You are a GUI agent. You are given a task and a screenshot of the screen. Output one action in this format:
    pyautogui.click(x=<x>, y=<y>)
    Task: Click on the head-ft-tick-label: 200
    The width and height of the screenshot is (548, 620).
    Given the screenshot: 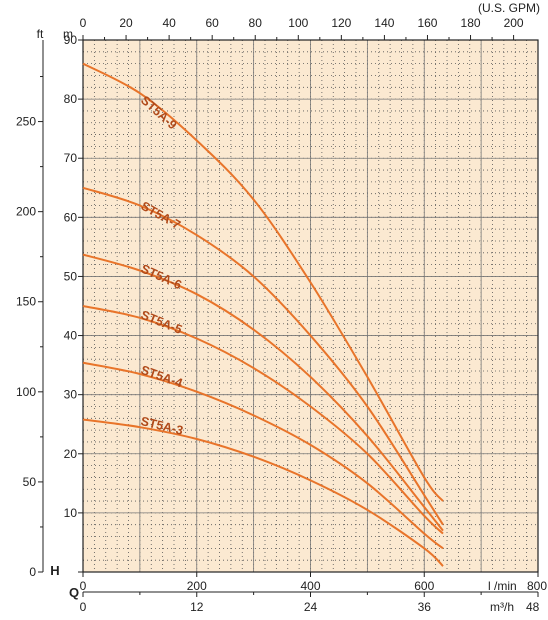 What is the action you would take?
    pyautogui.click(x=26, y=212)
    